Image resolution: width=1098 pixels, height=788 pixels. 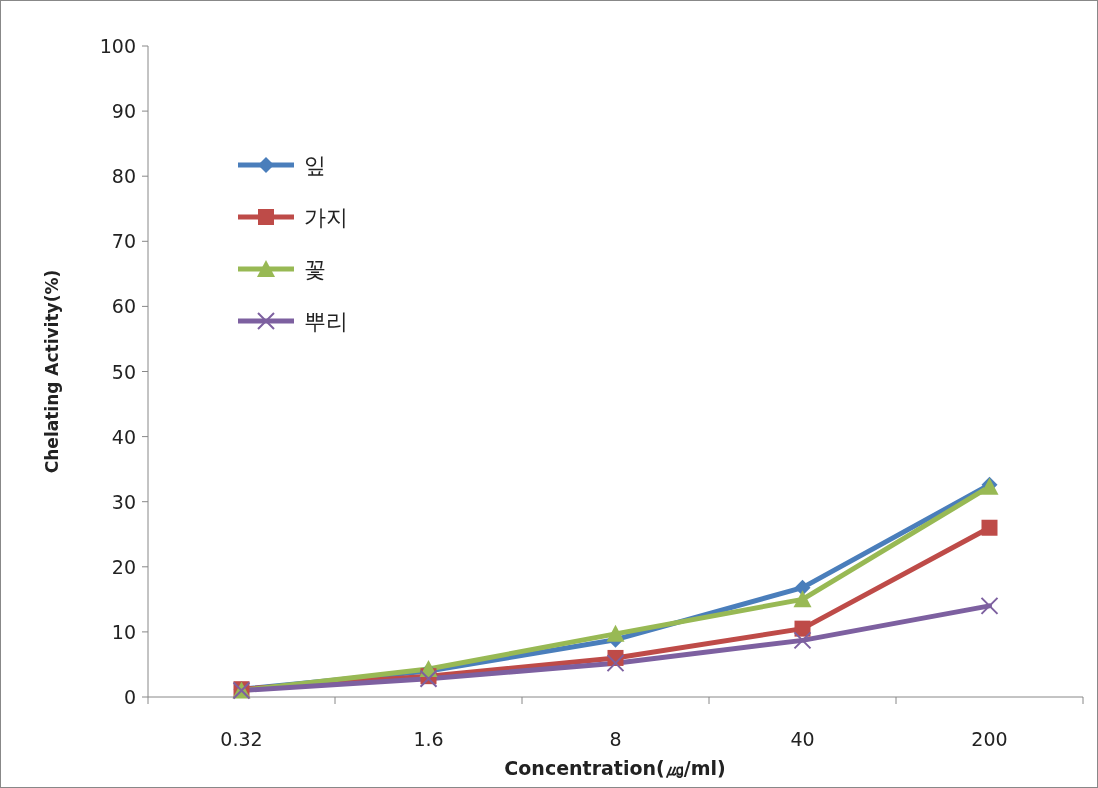 I want to click on legend-label: 뿌리, so click(x=326, y=321).